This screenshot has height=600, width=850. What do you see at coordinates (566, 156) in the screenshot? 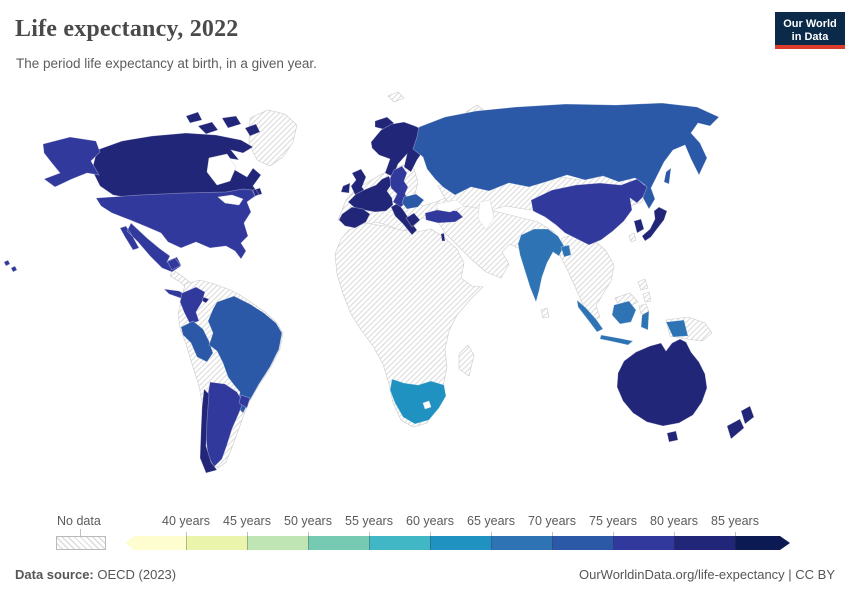
I see `map-country-russia` at bounding box center [566, 156].